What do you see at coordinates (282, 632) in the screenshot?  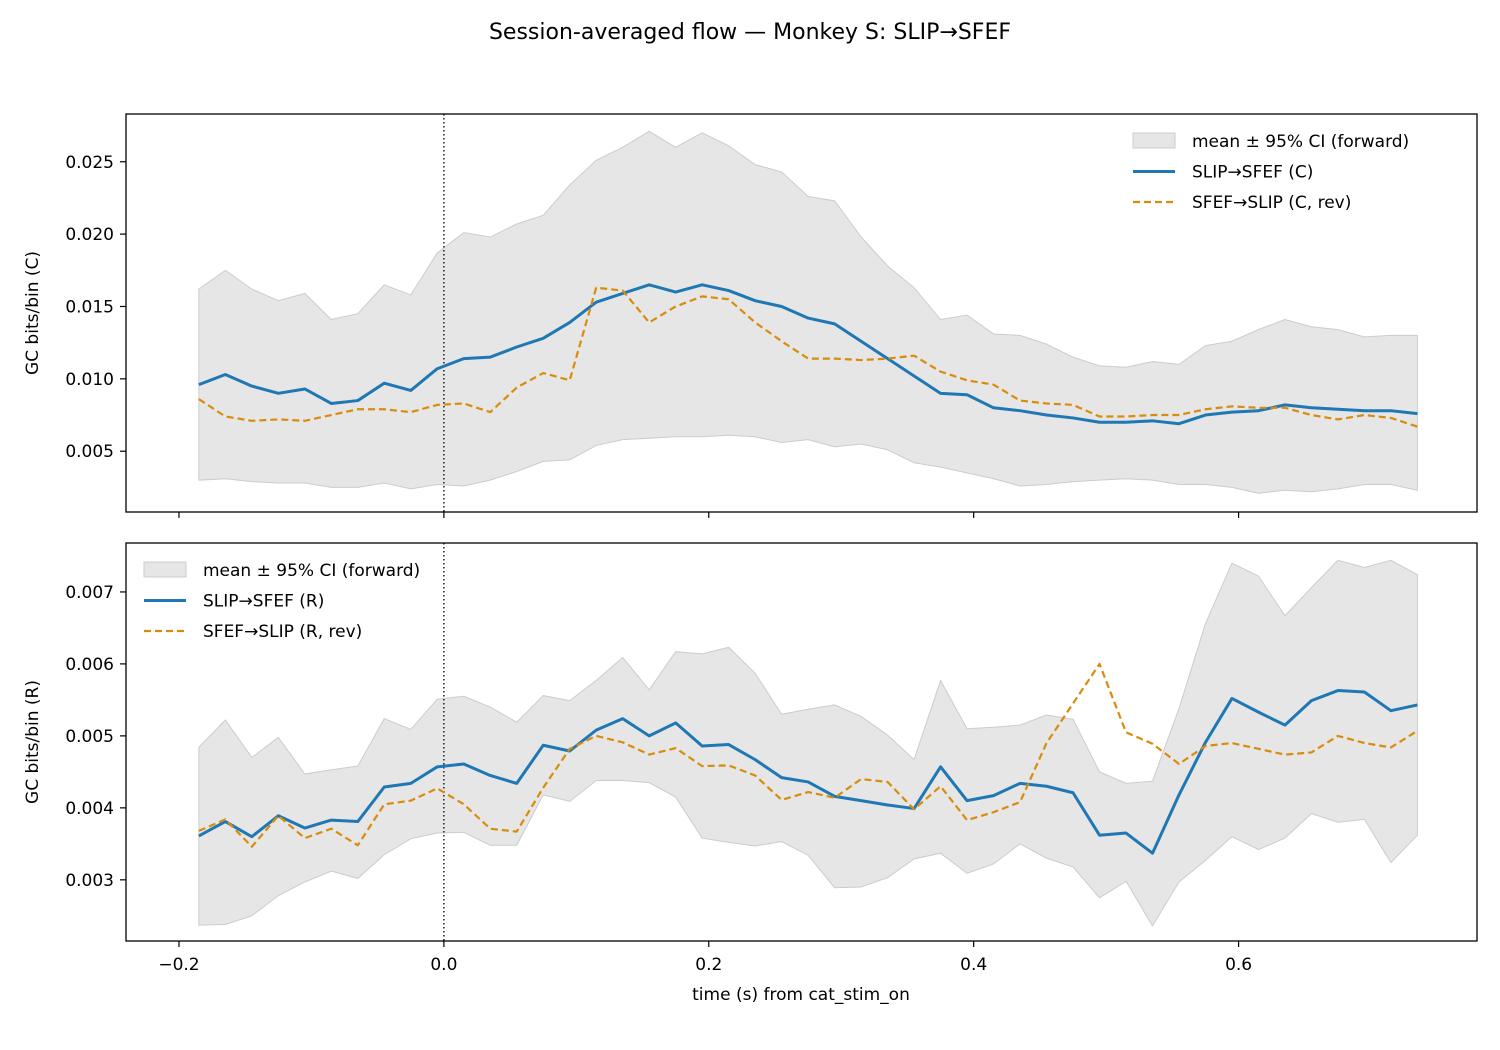 I see `legend-label: SFEF→SLIP (R, rev)` at bounding box center [282, 632].